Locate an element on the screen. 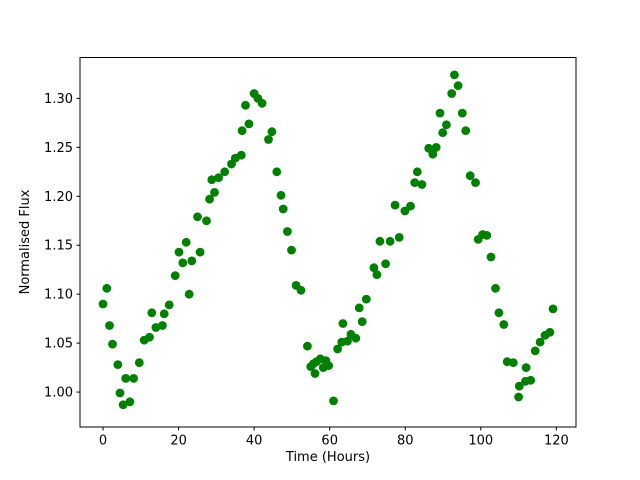 The image size is (640, 480). y-tick-label: 1.20 is located at coordinates (58, 197).